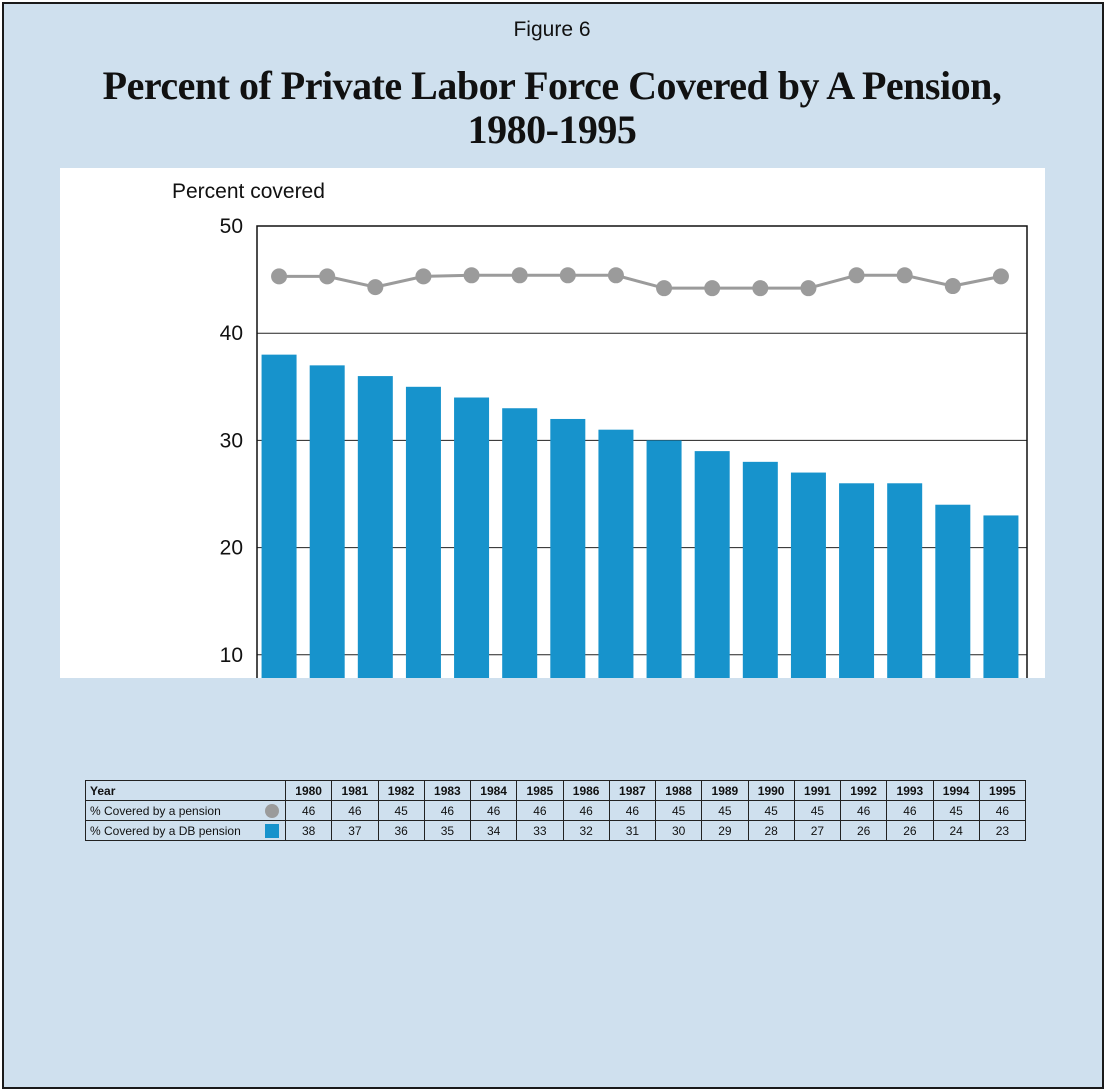  Describe the element at coordinates (956, 790) in the screenshot. I see `year-cell-1994: 1994` at that location.